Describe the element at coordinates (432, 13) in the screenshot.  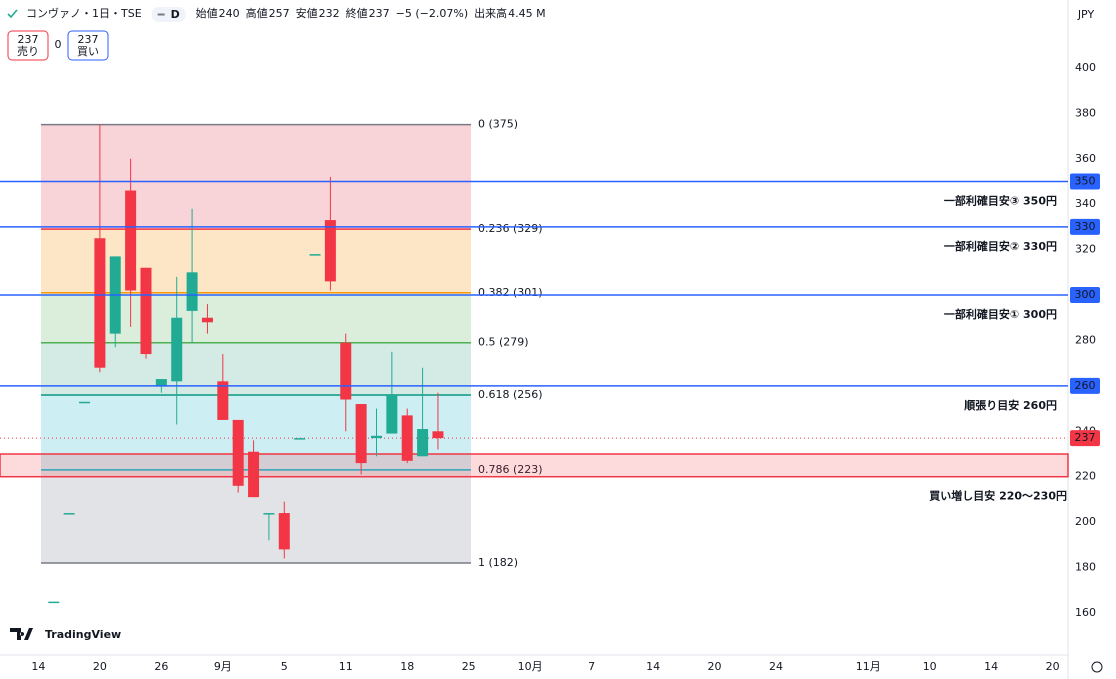
I see `change: −5 (−2.07%)` at that location.